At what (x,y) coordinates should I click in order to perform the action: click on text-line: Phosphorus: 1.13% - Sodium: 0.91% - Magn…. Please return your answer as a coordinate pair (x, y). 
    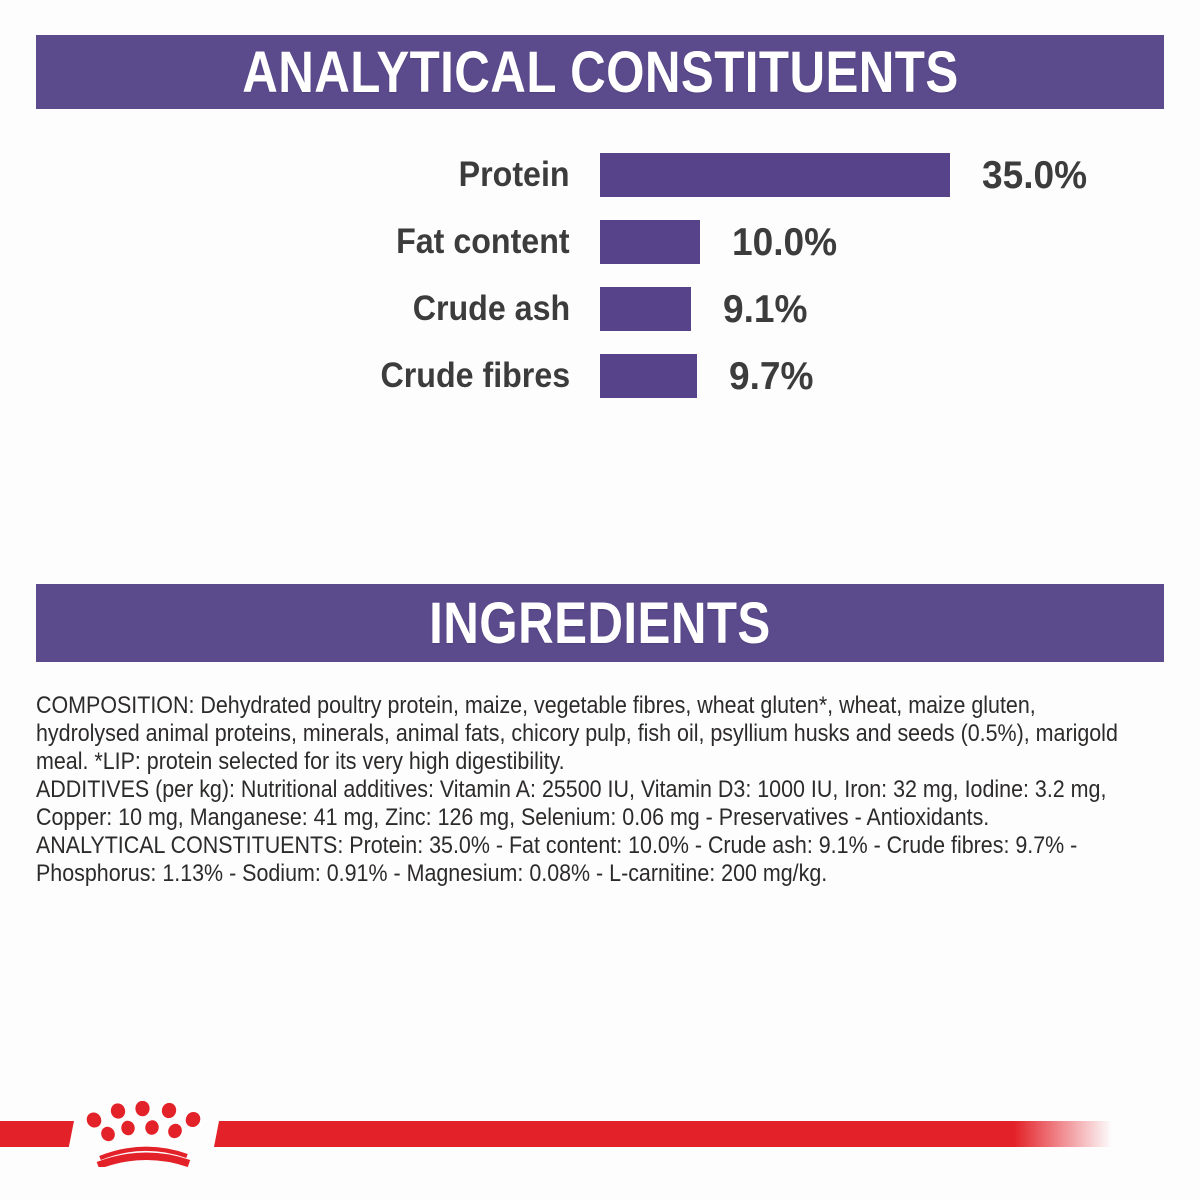
    Looking at the image, I should click on (432, 873).